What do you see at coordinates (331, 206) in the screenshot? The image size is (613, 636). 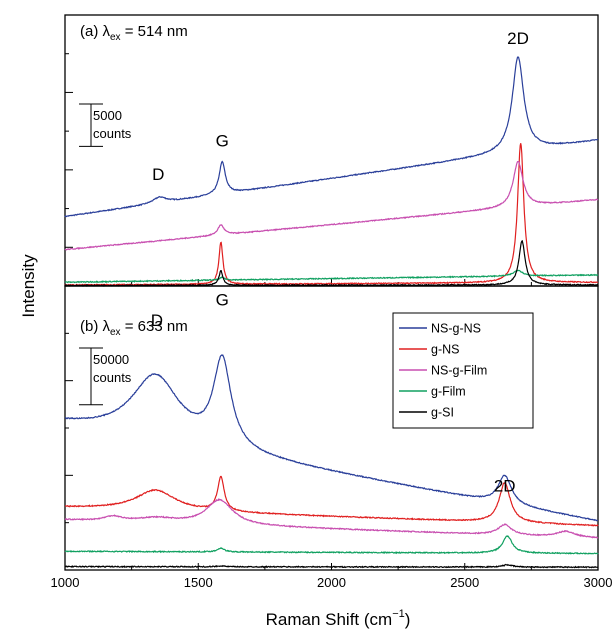 I see `panel-a-series-ns-g-film` at bounding box center [331, 206].